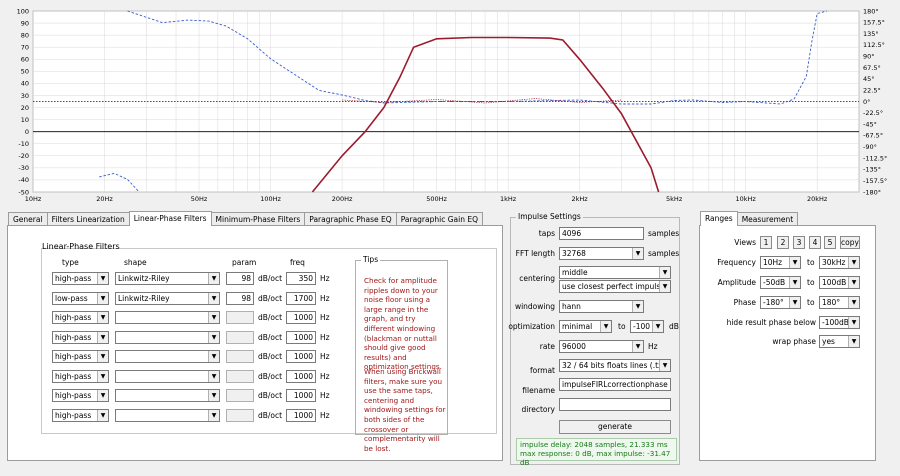 The image size is (900, 476). I want to click on filter-freq-field: 1700, so click(301, 298).